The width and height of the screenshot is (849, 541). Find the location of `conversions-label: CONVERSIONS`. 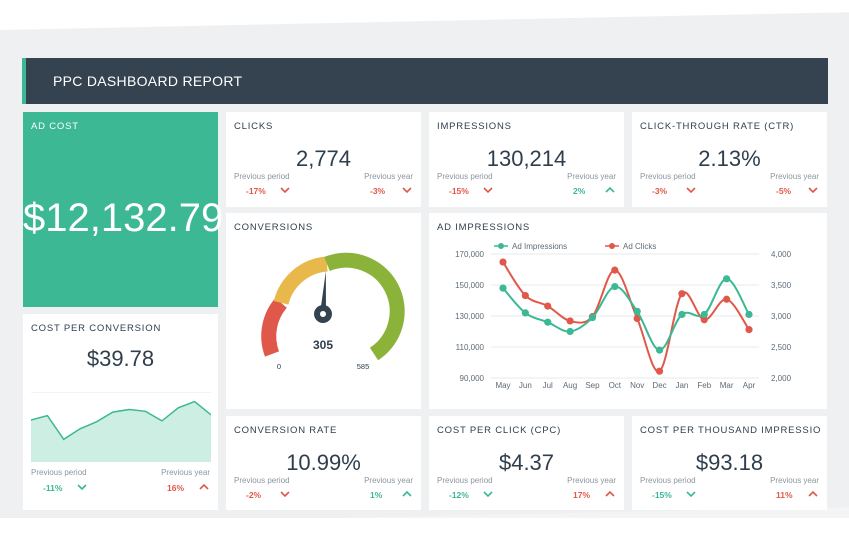

conversions-label: CONVERSIONS is located at coordinates (274, 227).